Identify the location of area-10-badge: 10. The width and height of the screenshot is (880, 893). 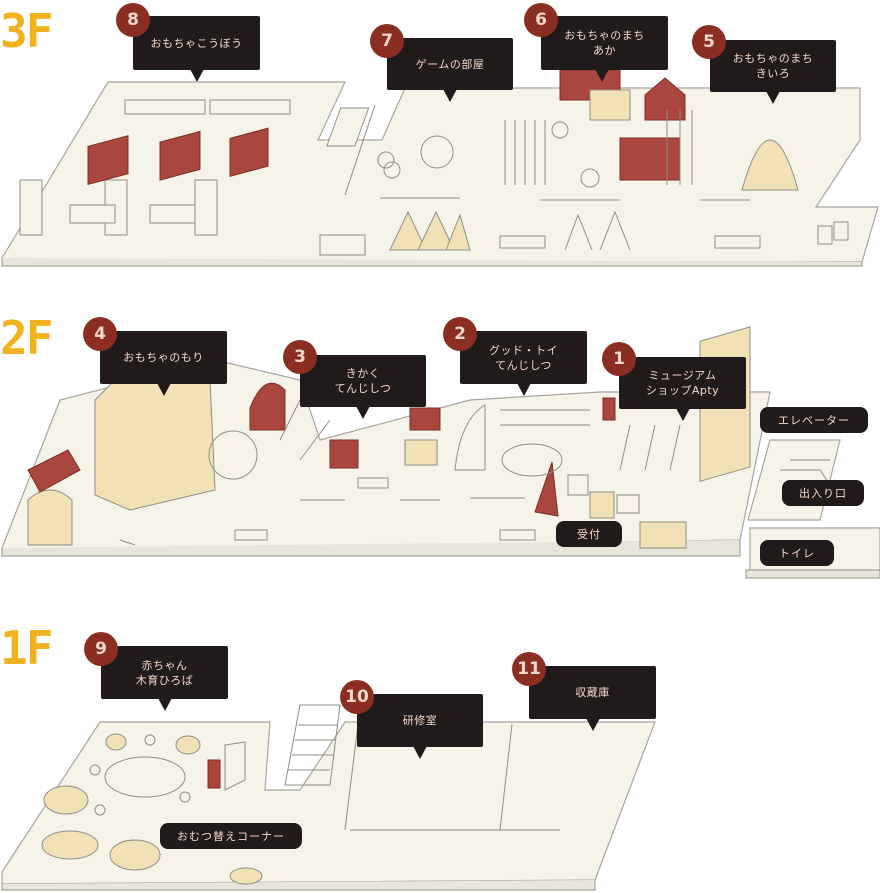
(357, 697).